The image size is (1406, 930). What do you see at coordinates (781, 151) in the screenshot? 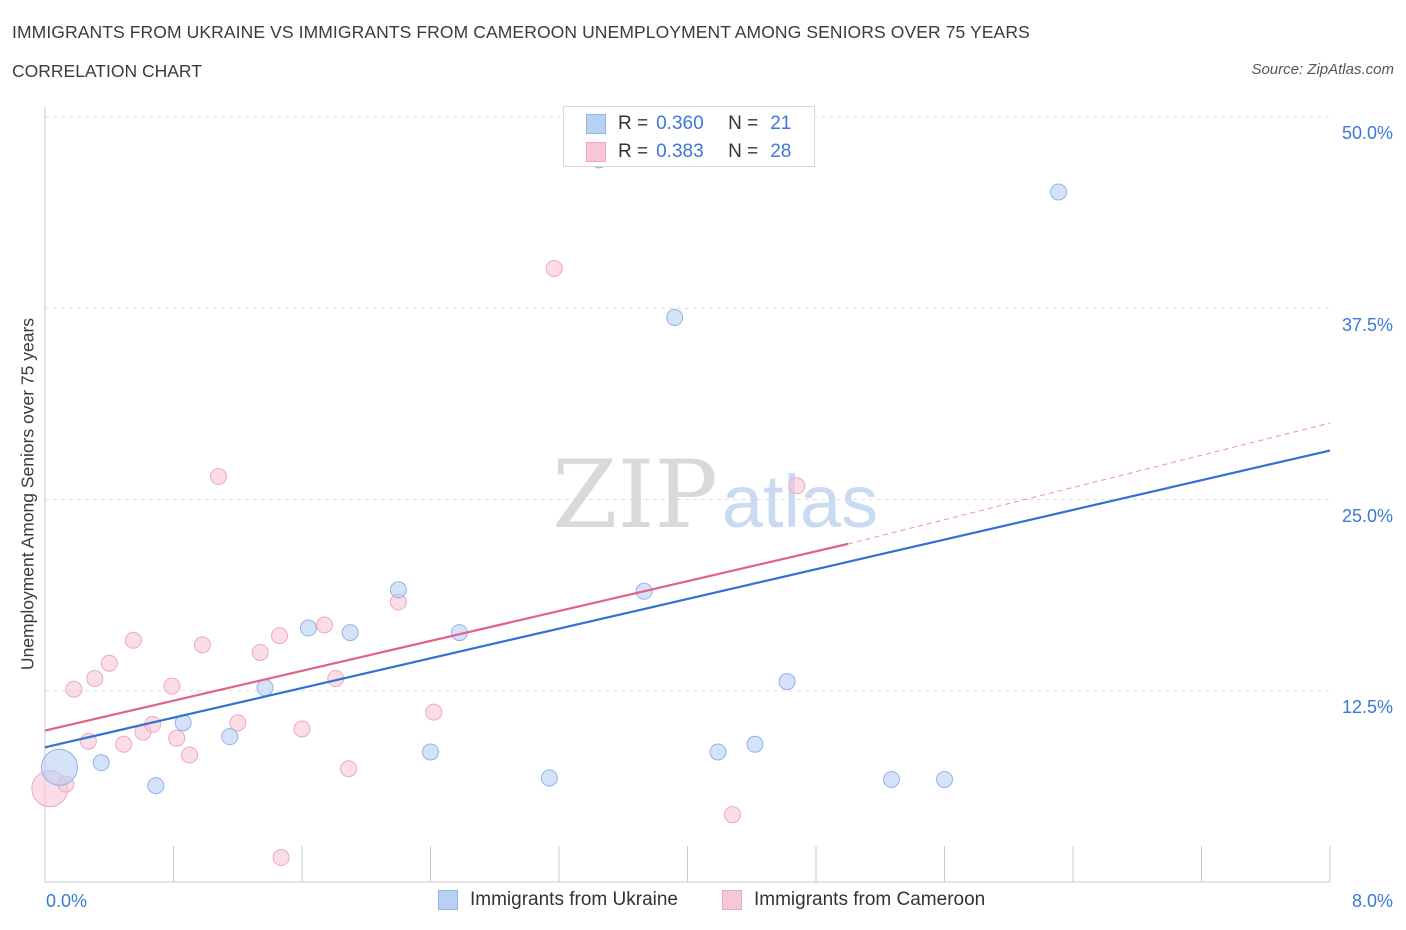
I see `legend-n-value: 28` at bounding box center [781, 151].